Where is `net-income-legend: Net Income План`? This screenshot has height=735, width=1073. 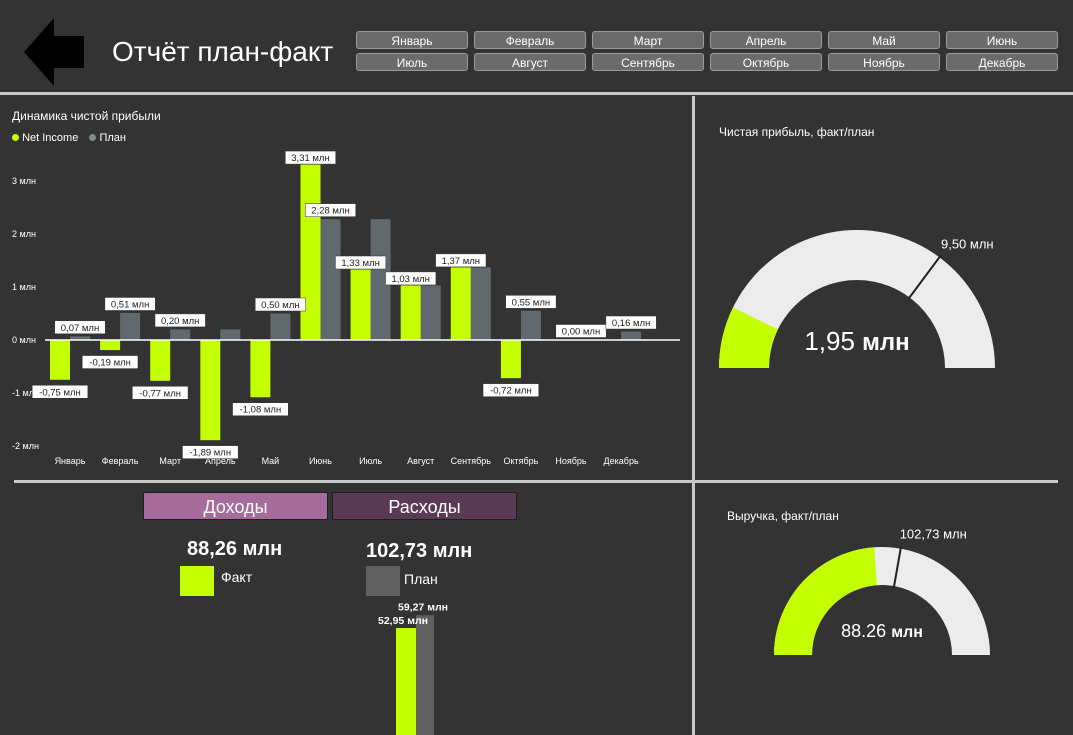 net-income-legend: Net Income План is located at coordinates (69, 138).